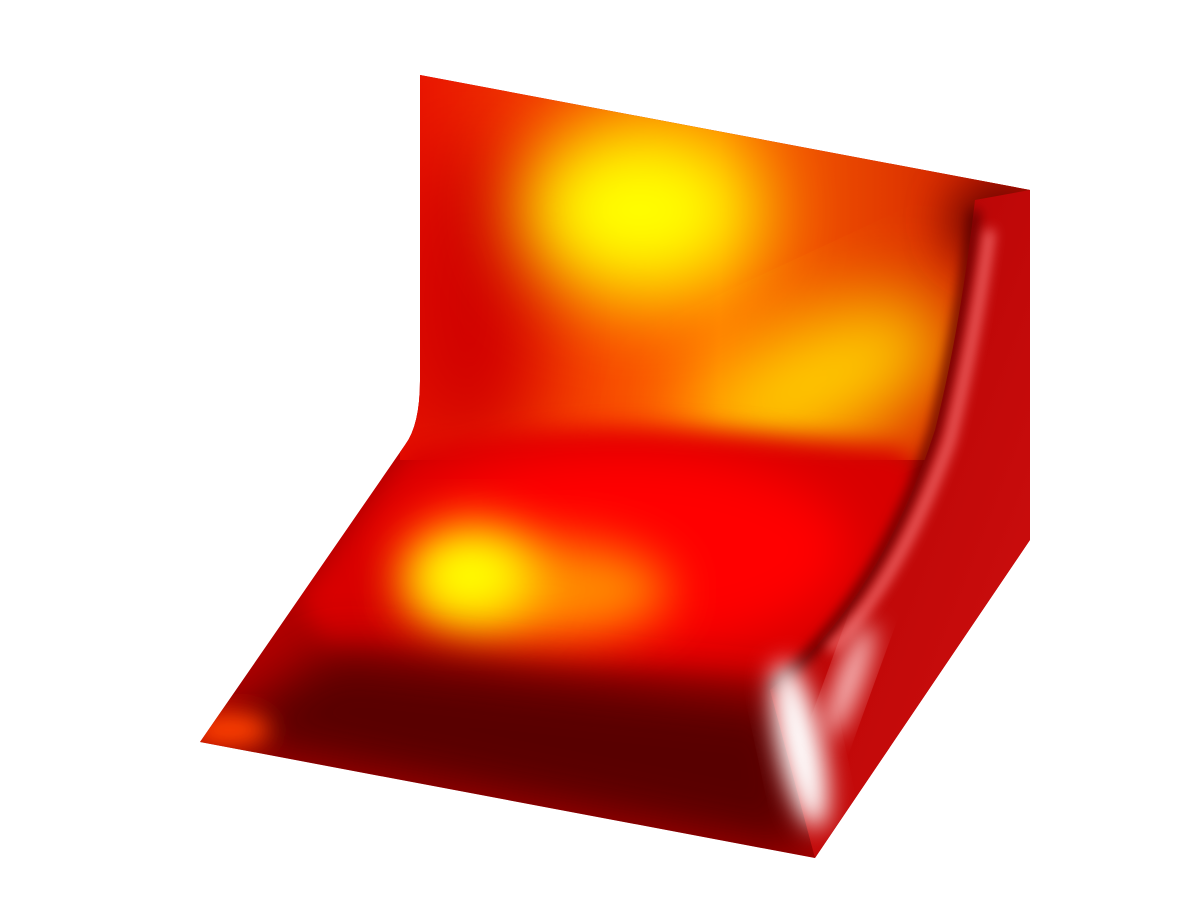 Image resolution: width=1200 pixels, height=901 pixels. Describe the element at coordinates (470, 575) in the screenshot. I see `floor-highlight` at that location.